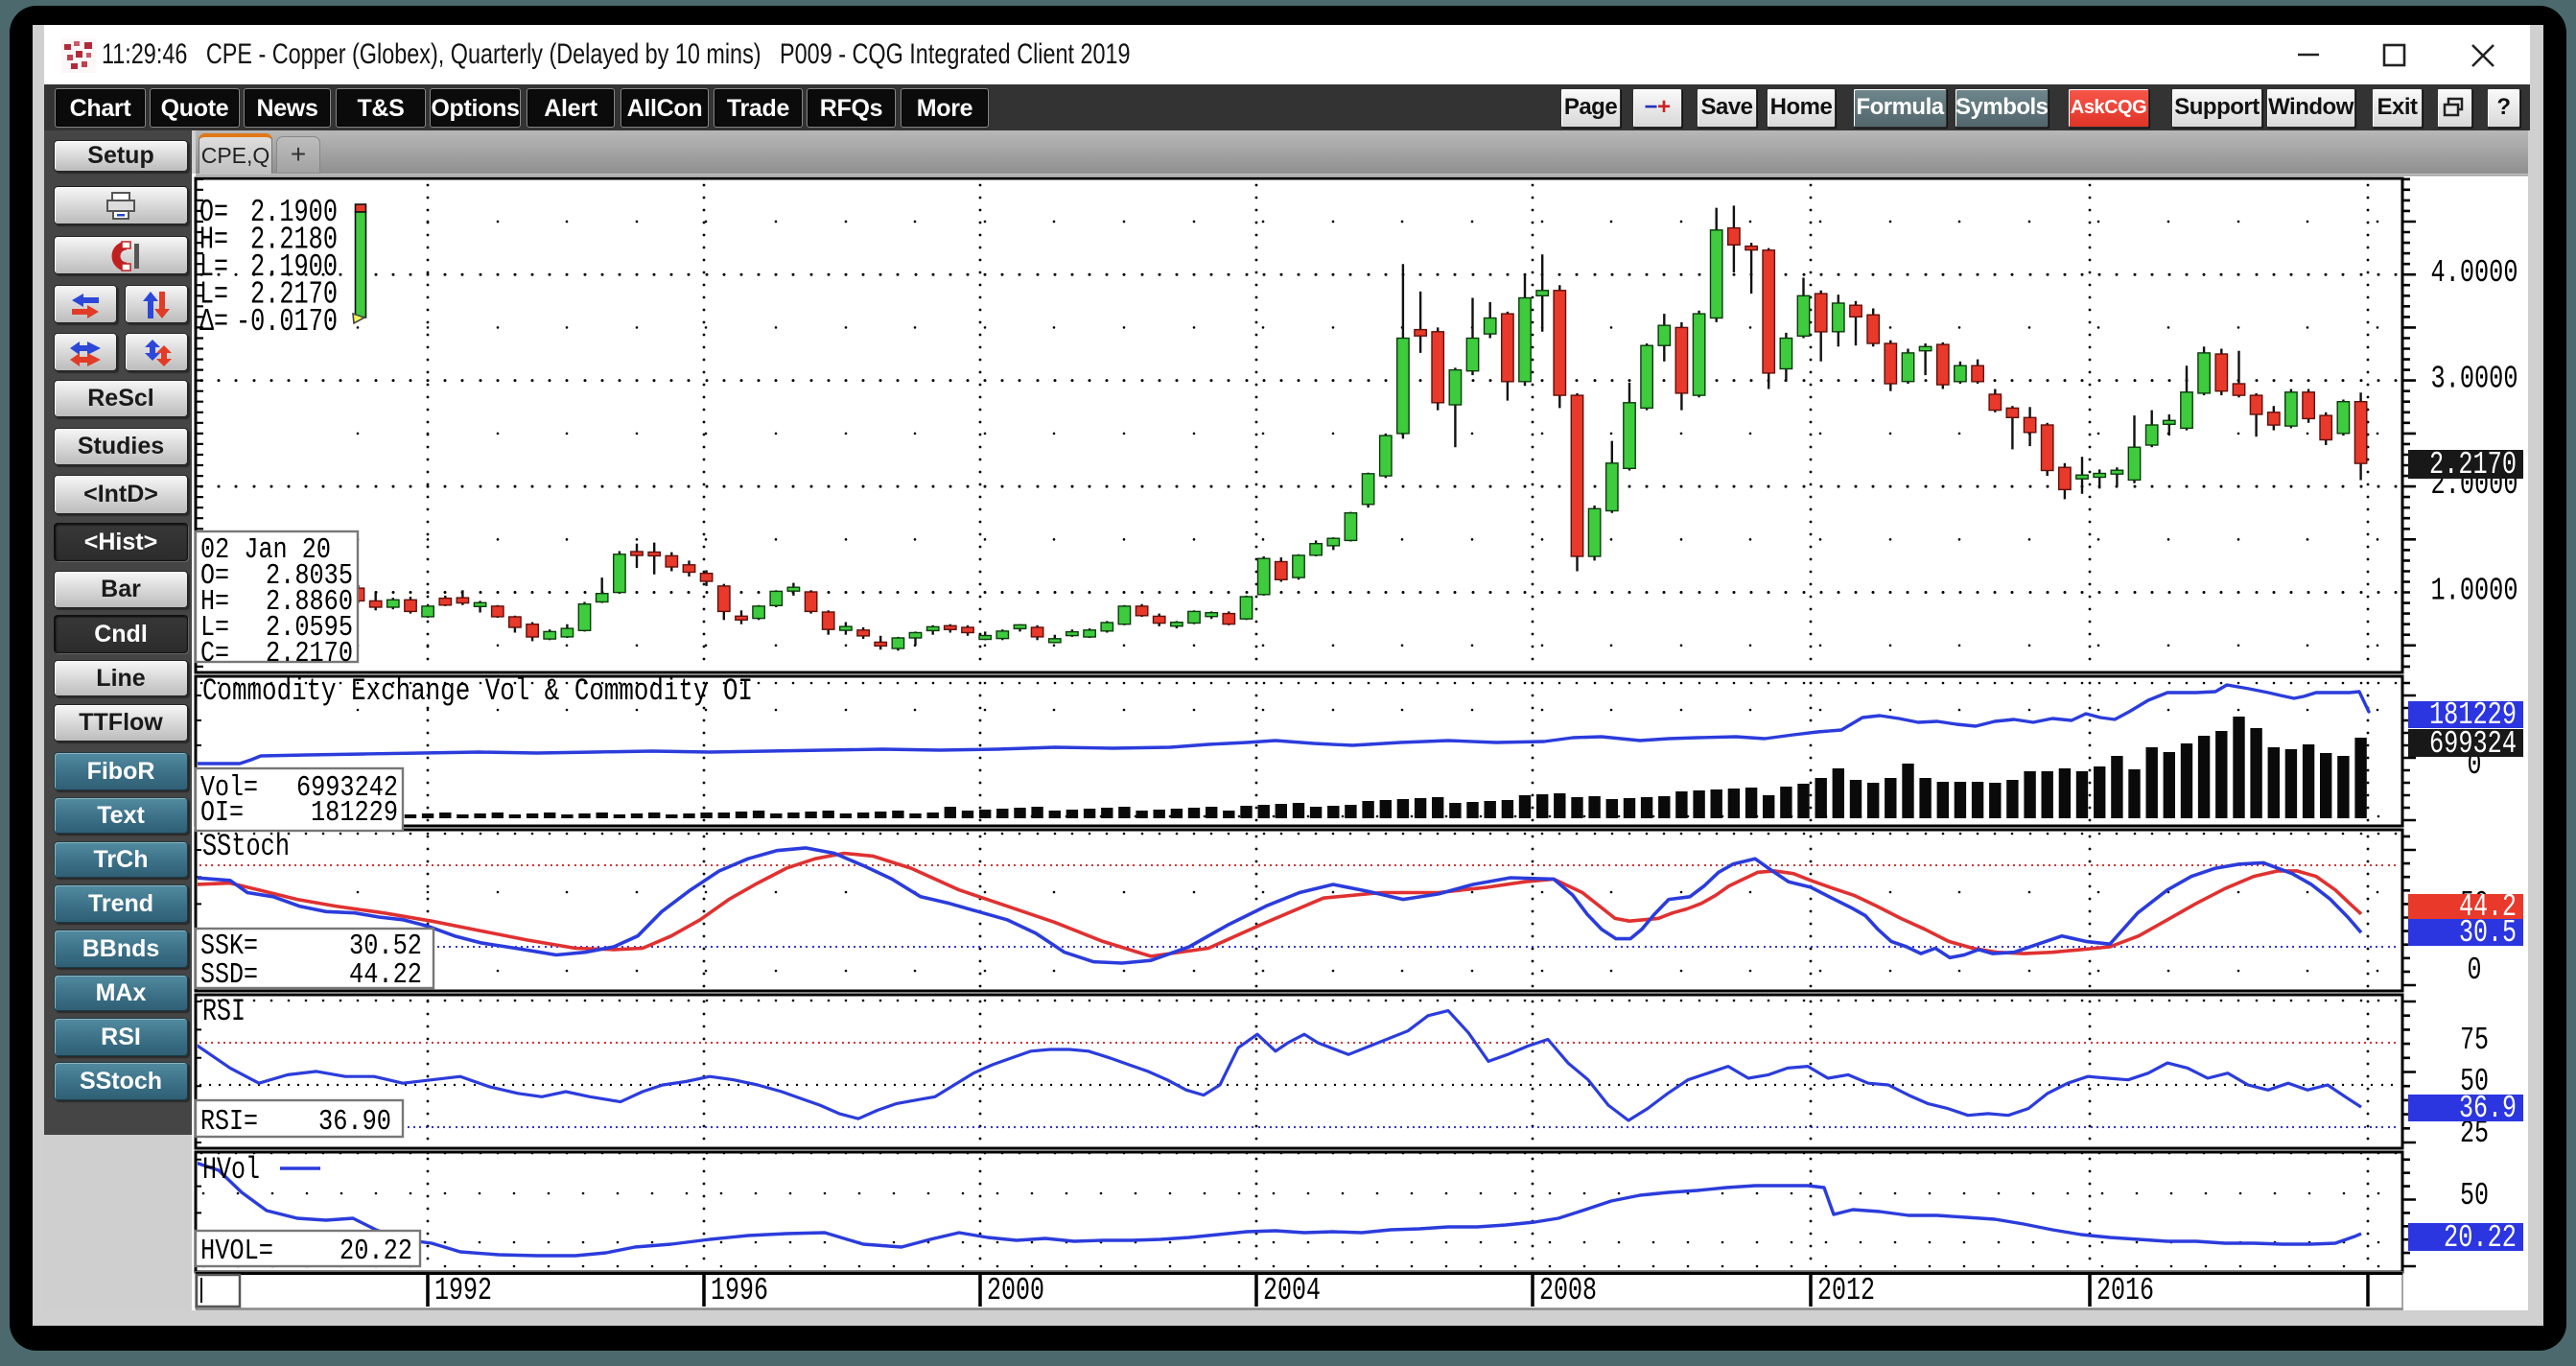  I want to click on svg-text: SSK=, so click(229, 946).